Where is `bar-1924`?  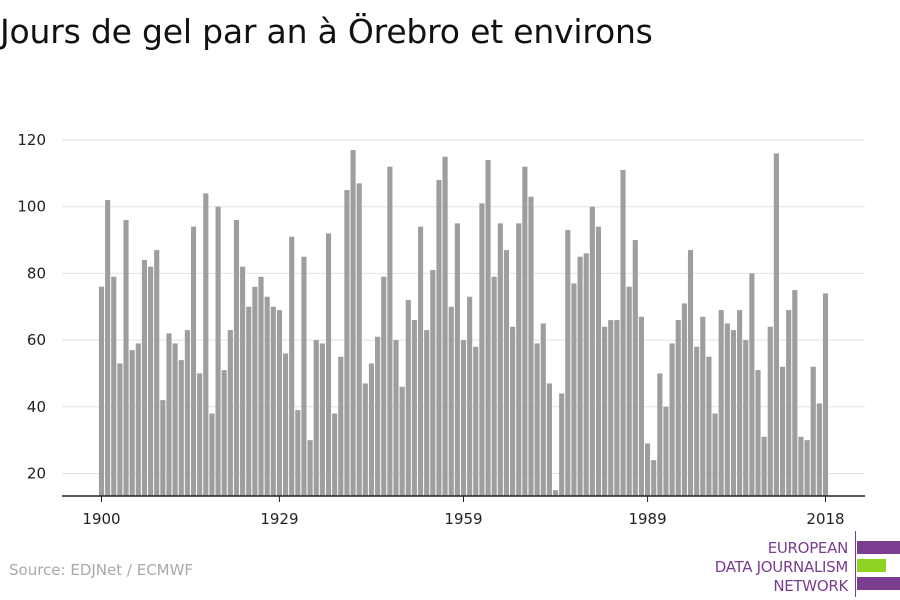 bar-1924 is located at coordinates (249, 401).